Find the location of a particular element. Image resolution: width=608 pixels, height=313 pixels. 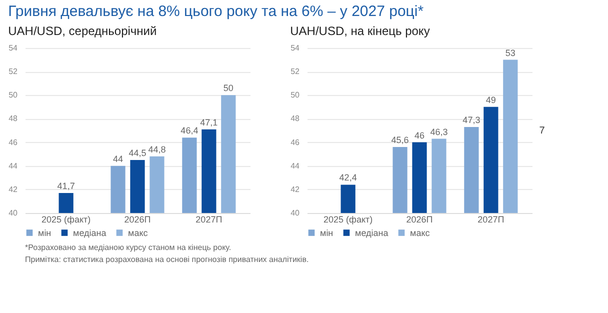

data-label: 44 is located at coordinates (118, 159).